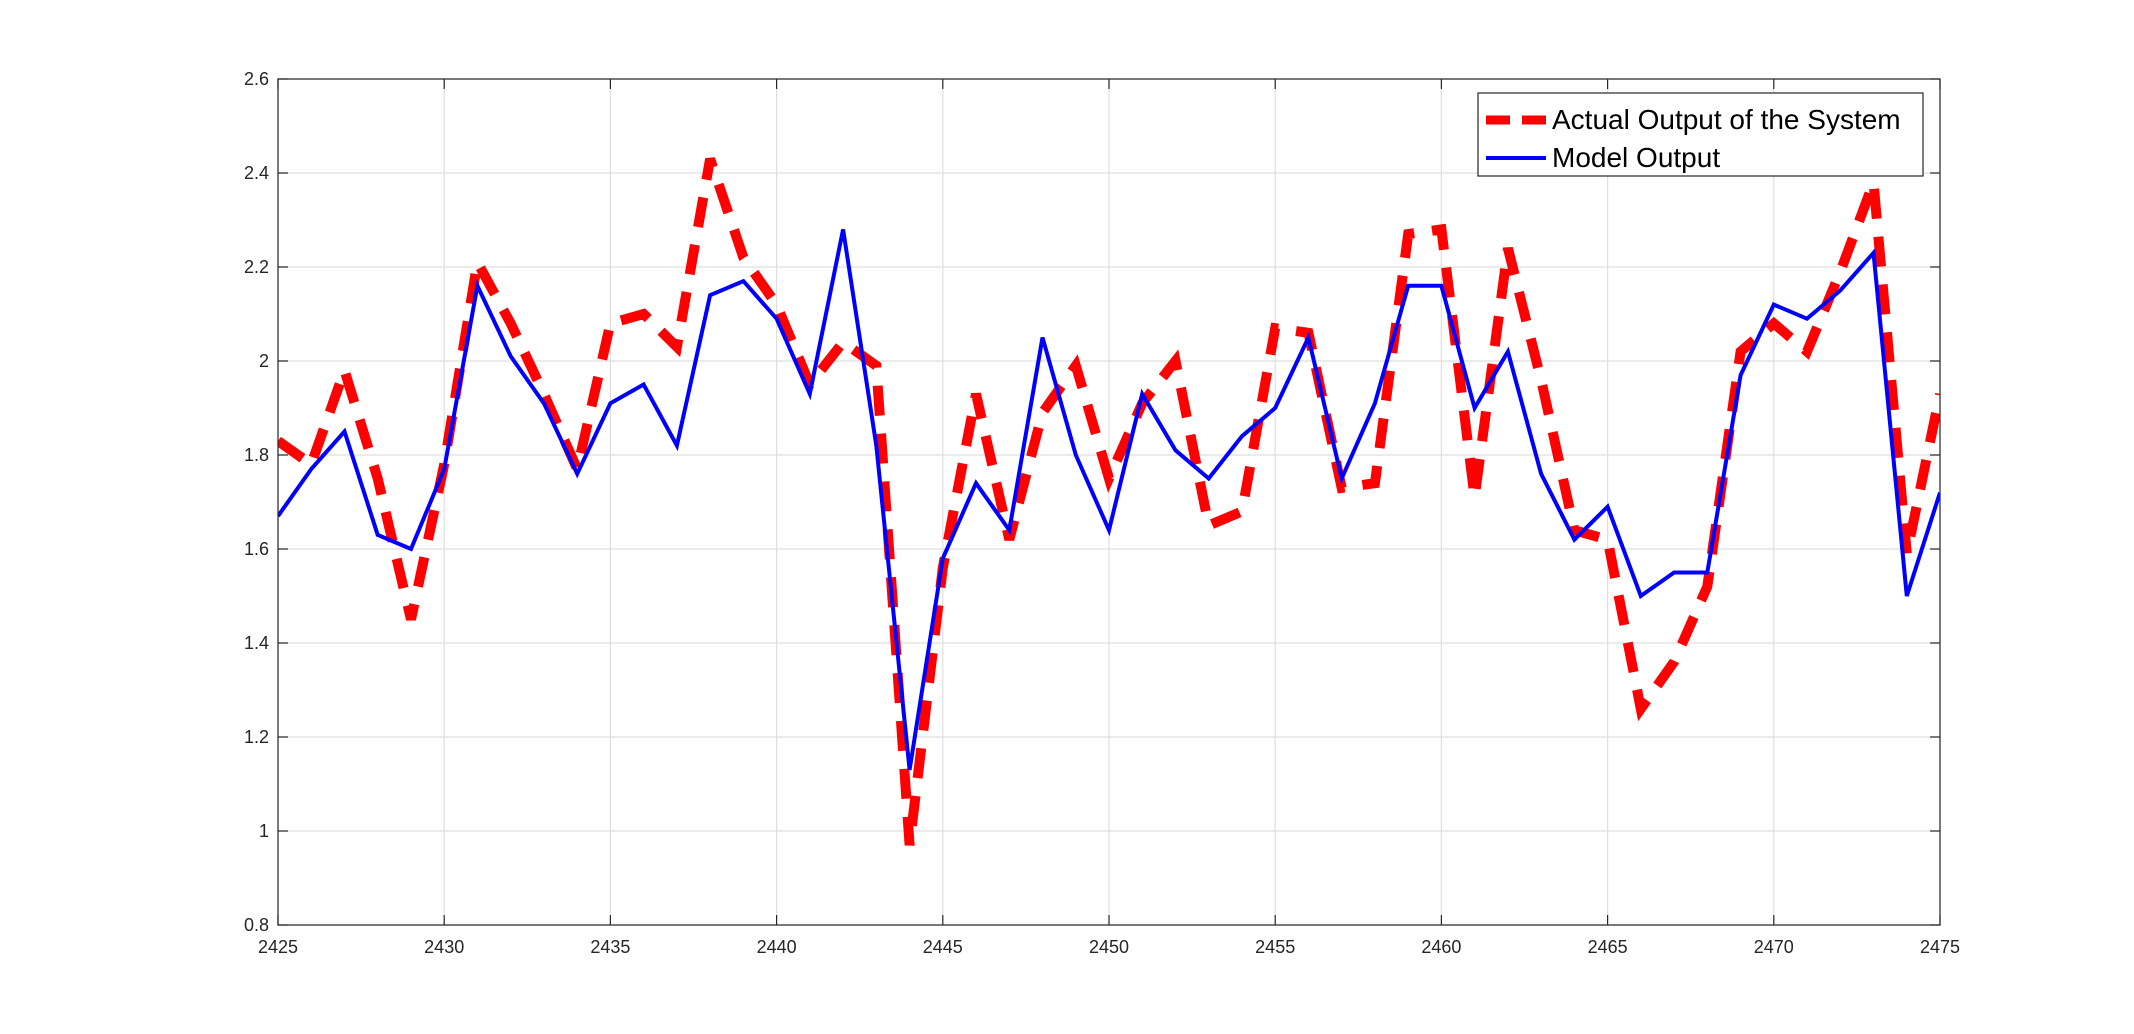 This screenshot has width=2134, height=1034. What do you see at coordinates (1441, 947) in the screenshot?
I see `x-tick-label: 2460` at bounding box center [1441, 947].